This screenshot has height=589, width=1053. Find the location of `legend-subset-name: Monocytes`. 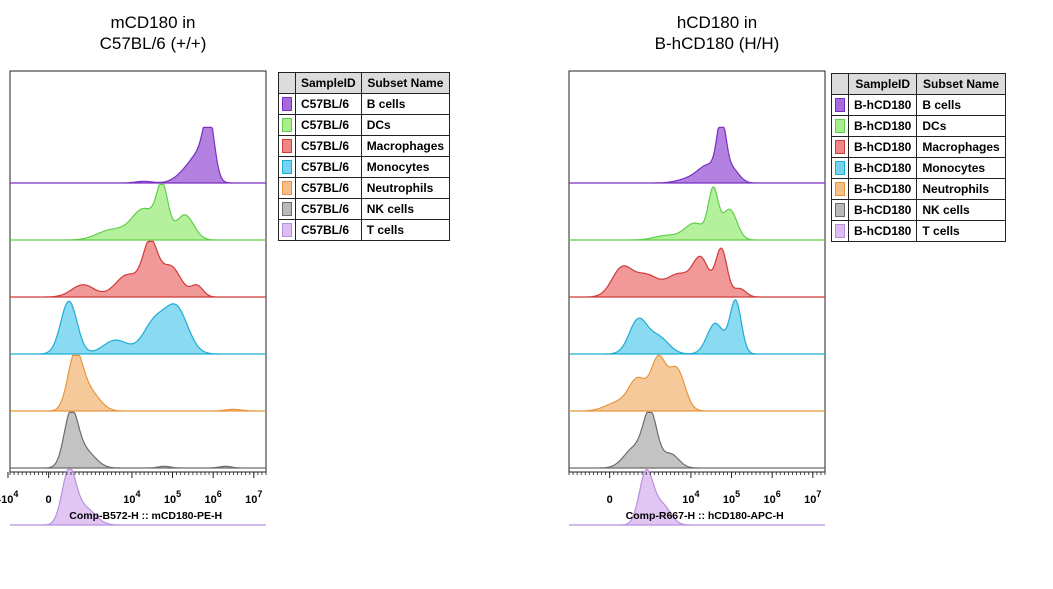

legend-subset-name: Monocytes is located at coordinates (961, 168).